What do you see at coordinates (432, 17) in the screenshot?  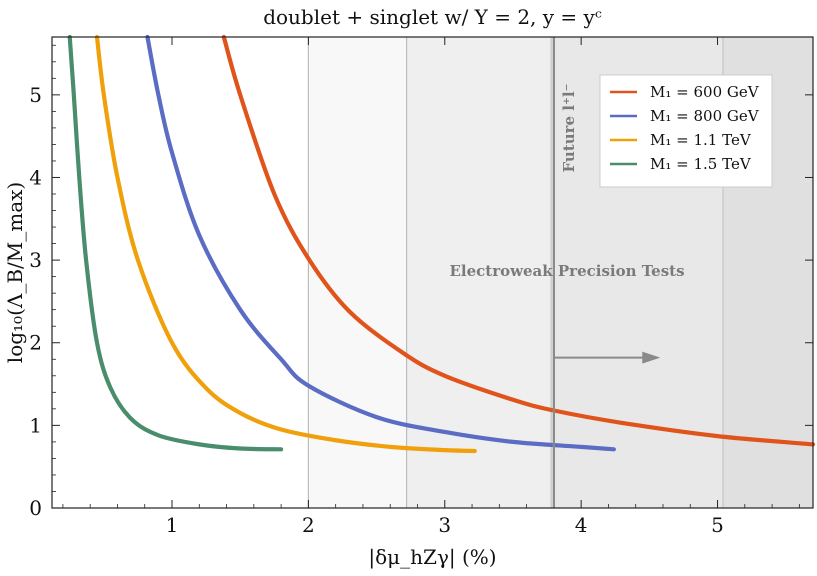 I see `chart-title: doublet + singlet w/ Y = 2, y = yᶜ` at bounding box center [432, 17].